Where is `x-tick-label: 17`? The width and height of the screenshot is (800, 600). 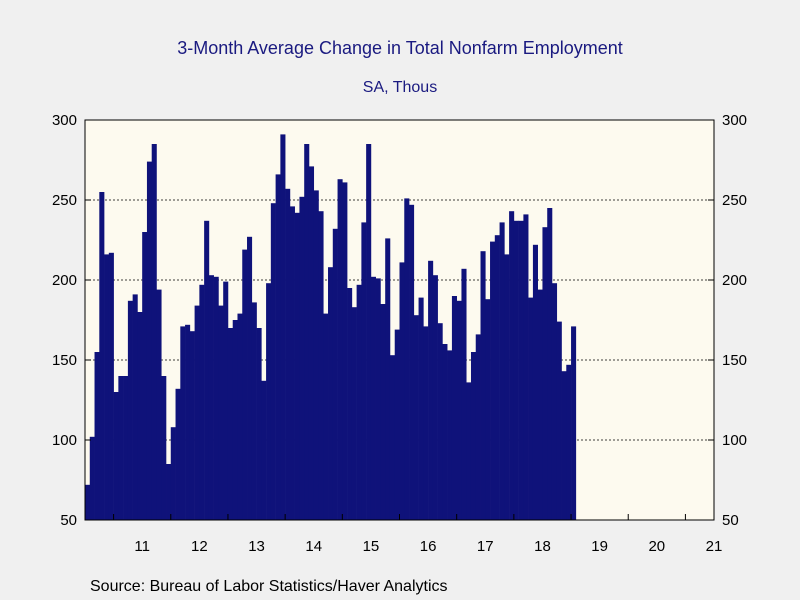
x-tick-label: 17 is located at coordinates (485, 546).